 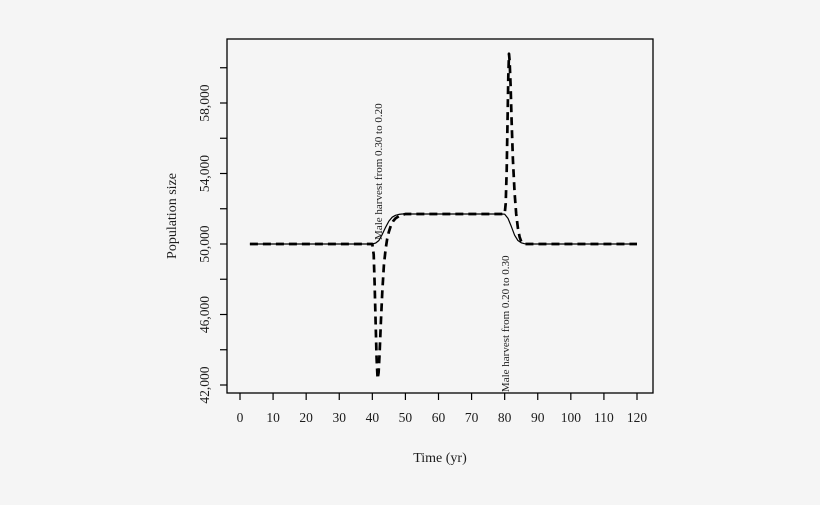 What do you see at coordinates (440, 458) in the screenshot?
I see `x-axis-title: Time (yr)` at bounding box center [440, 458].